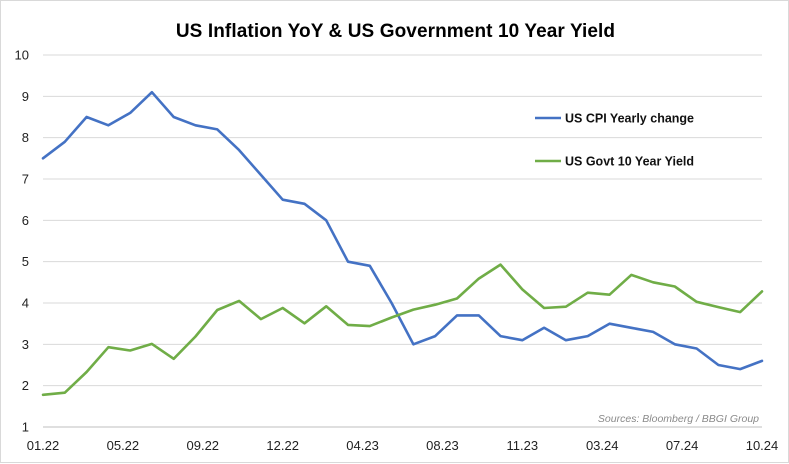 The height and width of the screenshot is (464, 789). Describe the element at coordinates (602, 445) in the screenshot. I see `x-tick-label: 03.24` at that location.